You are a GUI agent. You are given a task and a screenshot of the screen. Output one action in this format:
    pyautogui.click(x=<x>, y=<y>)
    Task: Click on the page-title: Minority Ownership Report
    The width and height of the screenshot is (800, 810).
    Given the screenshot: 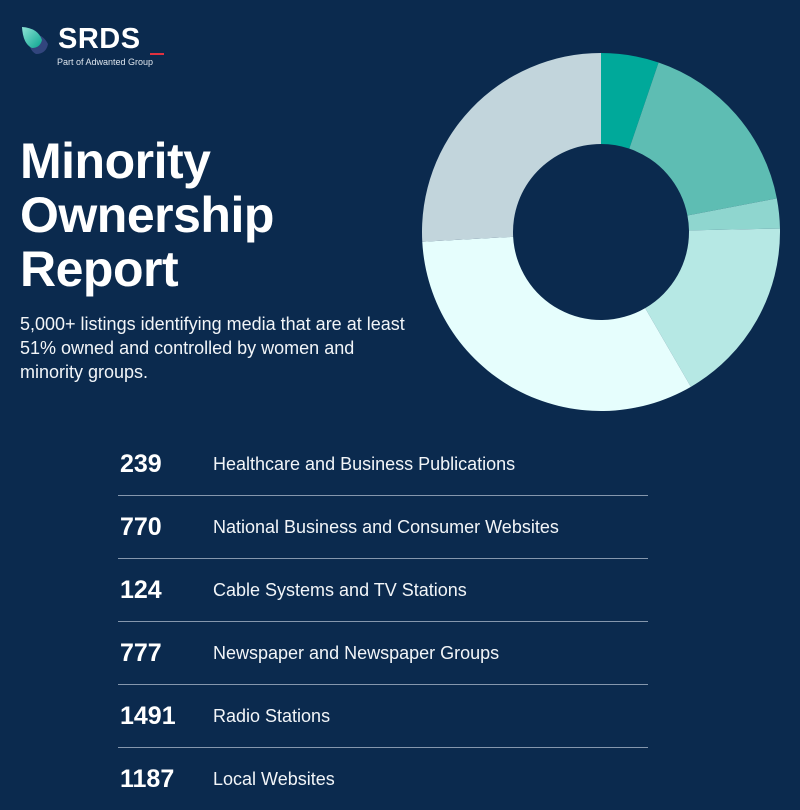 What is the action you would take?
    pyautogui.click(x=147, y=215)
    